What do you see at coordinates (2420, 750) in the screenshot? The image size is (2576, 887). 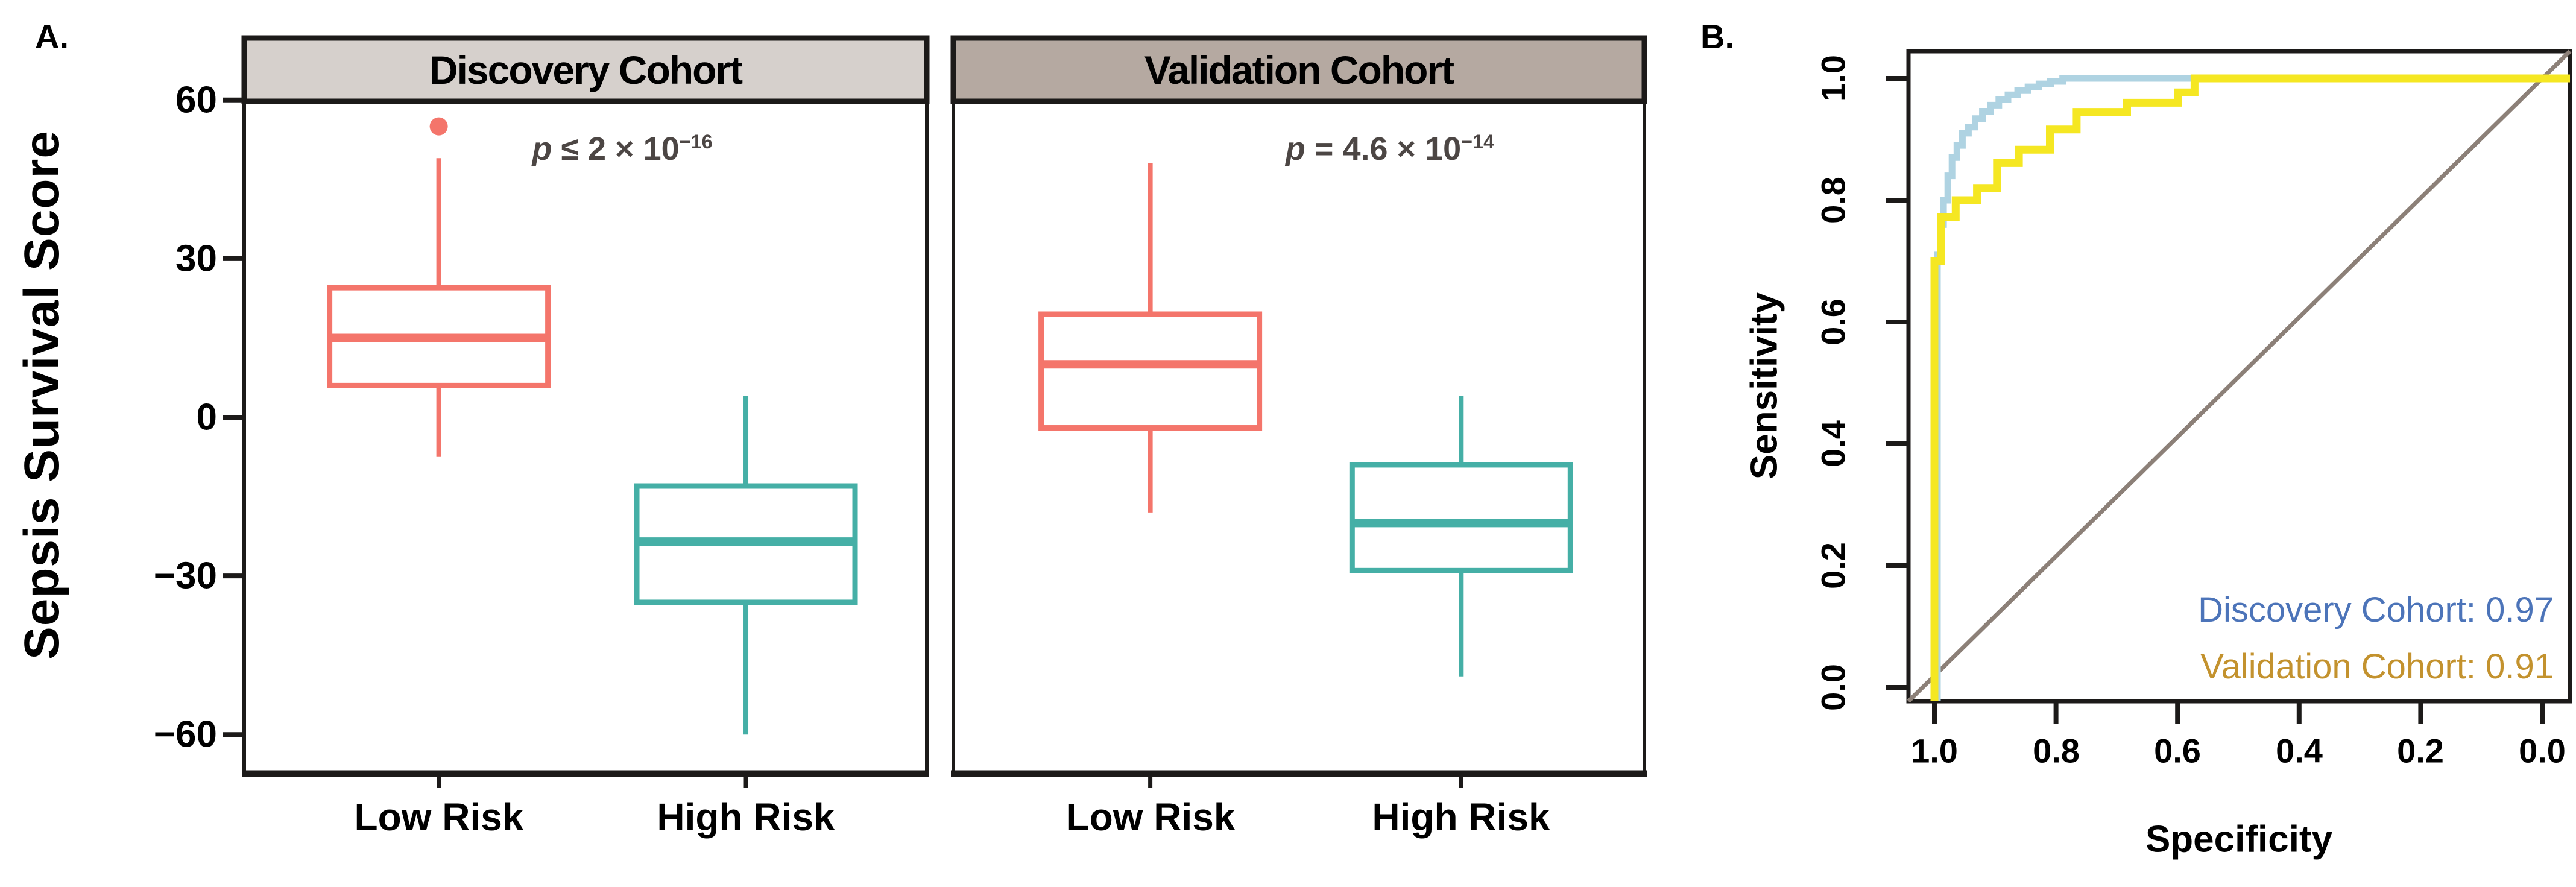 I see `roc-x-tick-0.2: 0.2` at bounding box center [2420, 750].